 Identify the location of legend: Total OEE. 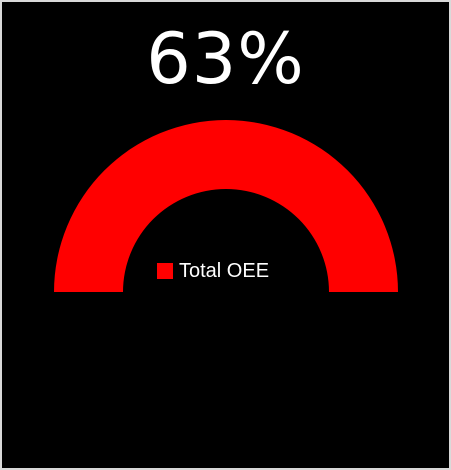
(213, 271).